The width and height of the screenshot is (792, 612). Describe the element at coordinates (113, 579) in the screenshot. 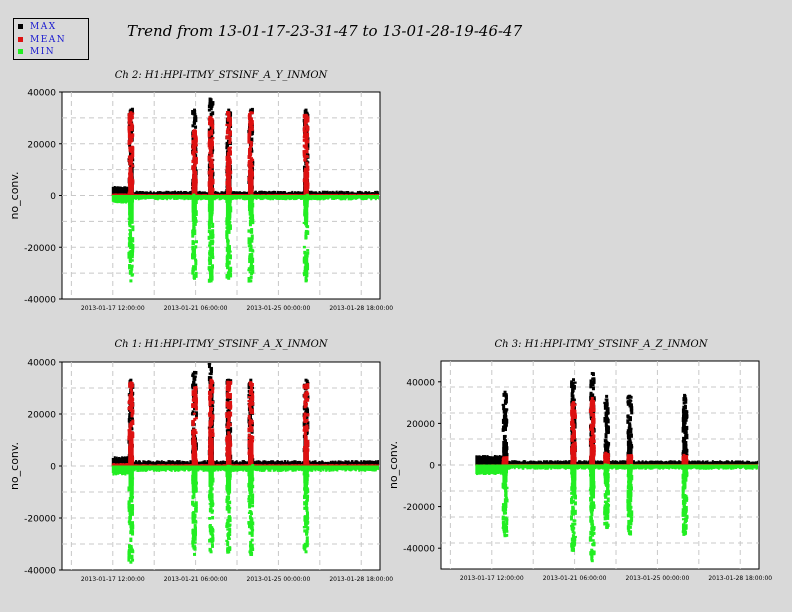

I see `x-tick-label: 2013-01-17 12:00:00` at that location.